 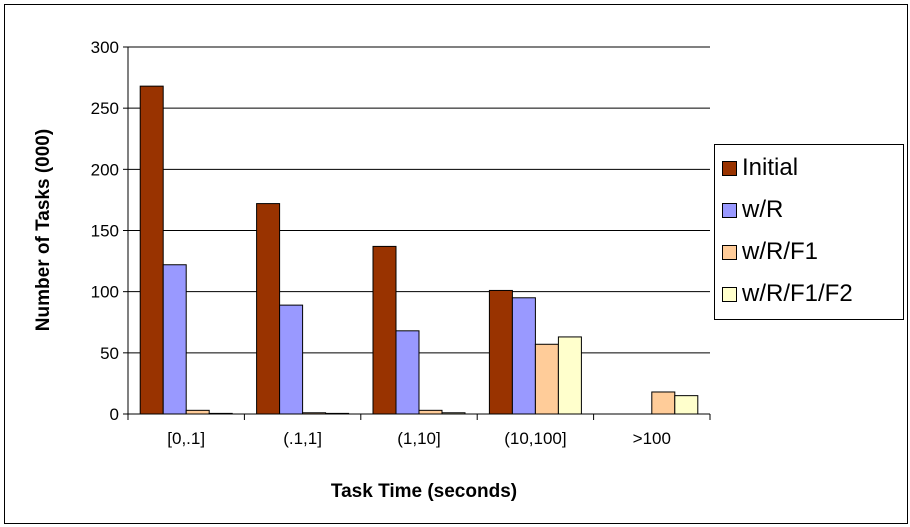 What do you see at coordinates (652, 438) in the screenshot?
I see `x-tick-label: >100` at bounding box center [652, 438].